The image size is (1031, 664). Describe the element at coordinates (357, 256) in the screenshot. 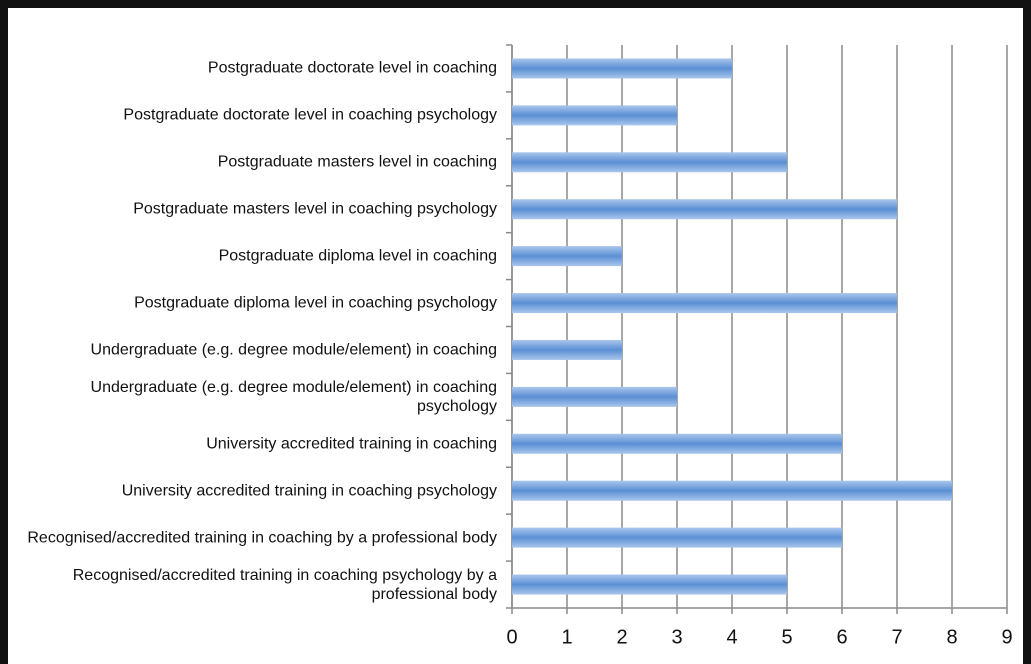

I see `y-tick-label: Postgraduate diploma level in coaching` at that location.